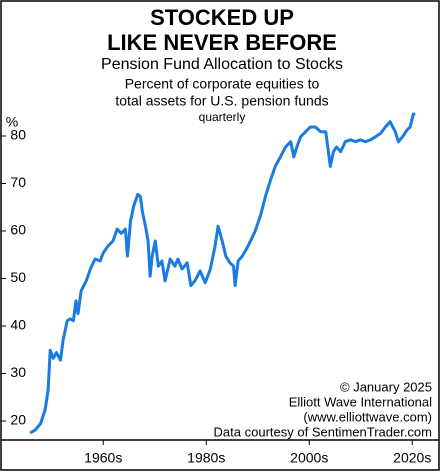 The width and height of the screenshot is (441, 472). Describe the element at coordinates (18, 230) in the screenshot. I see `y-tick-label: 60` at that location.